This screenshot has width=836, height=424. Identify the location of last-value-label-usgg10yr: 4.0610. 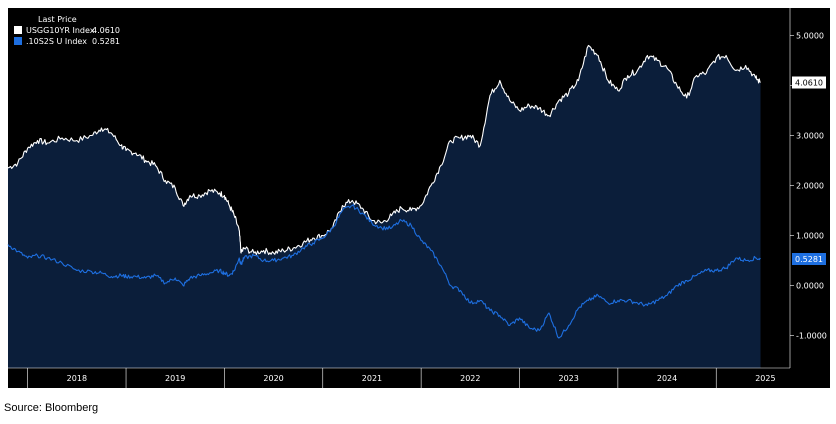
(809, 83).